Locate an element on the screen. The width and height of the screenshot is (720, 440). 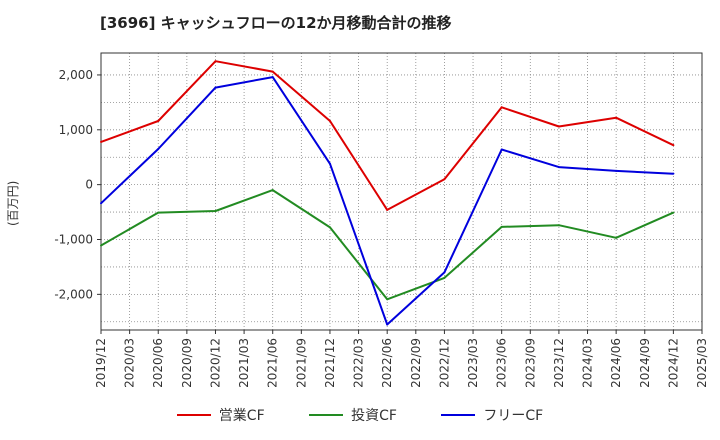
legend-item-free-cf: フリーCF is located at coordinates (492, 415).